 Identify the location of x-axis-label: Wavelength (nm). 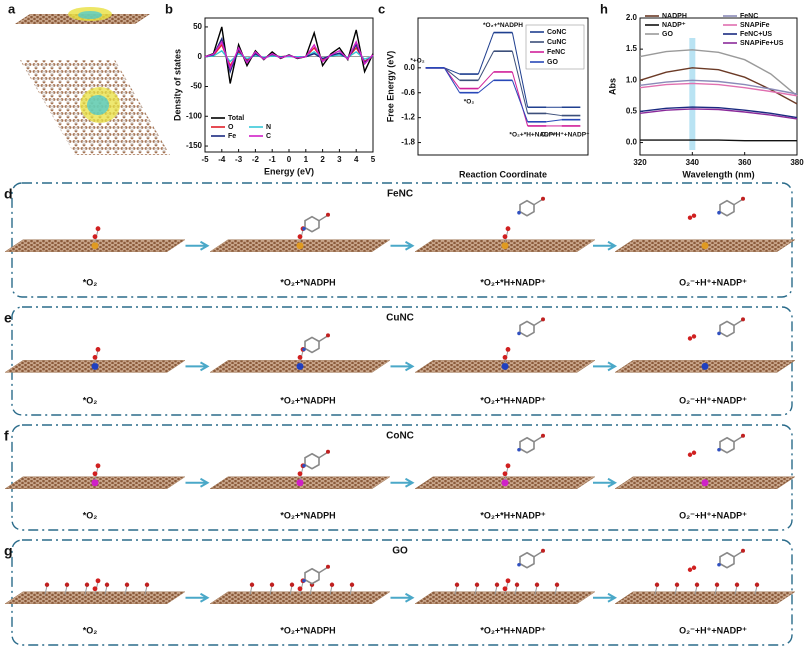
(718, 174).